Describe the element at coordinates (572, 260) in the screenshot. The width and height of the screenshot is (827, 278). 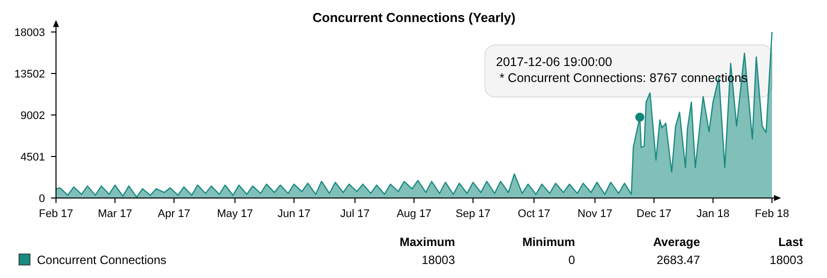
I see `text: 0` at that location.